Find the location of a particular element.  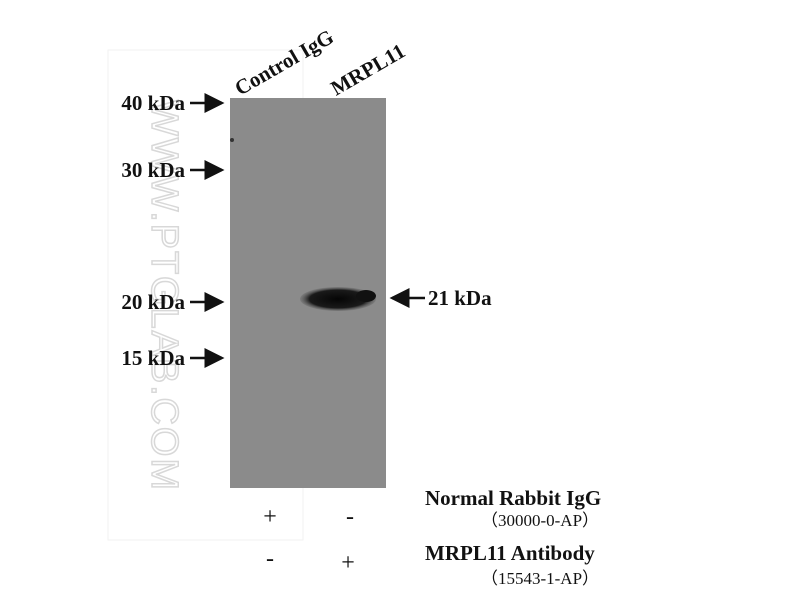

lane-label: MRPL11 is located at coordinates (368, 70).